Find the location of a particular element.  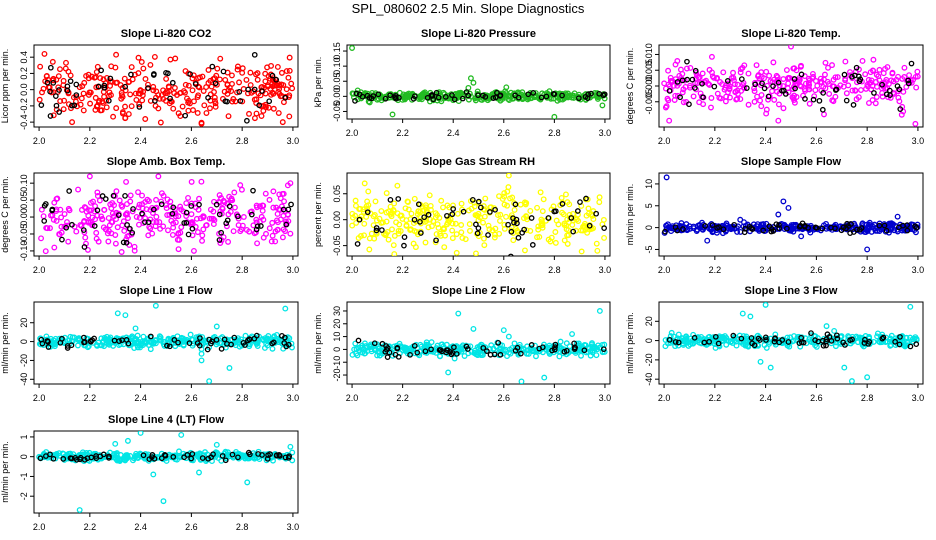

plot-frame is located at coordinates (478, 343).